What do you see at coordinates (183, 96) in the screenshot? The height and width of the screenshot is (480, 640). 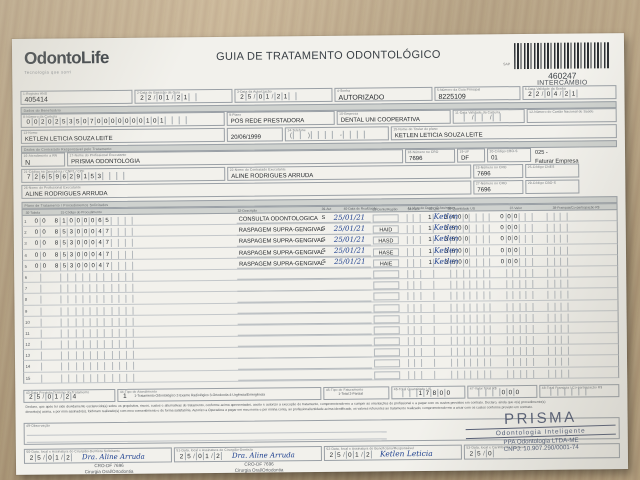 I see `field-data-emissao: 2-Data de Emissão da Guia 2 2/0 1/2 1` at bounding box center [183, 96].